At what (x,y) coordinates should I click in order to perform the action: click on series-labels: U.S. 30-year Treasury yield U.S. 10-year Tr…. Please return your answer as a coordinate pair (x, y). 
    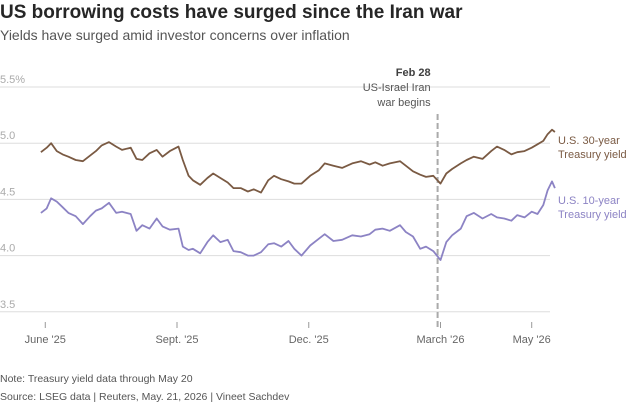
    Looking at the image, I should click on (592, 178).